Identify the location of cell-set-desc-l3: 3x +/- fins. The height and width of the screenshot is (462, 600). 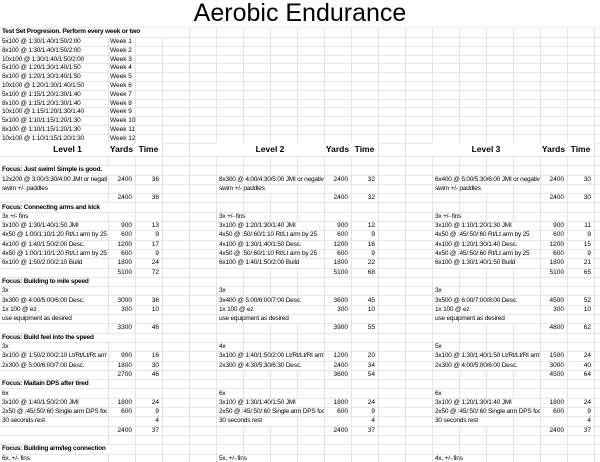
(455, 217).